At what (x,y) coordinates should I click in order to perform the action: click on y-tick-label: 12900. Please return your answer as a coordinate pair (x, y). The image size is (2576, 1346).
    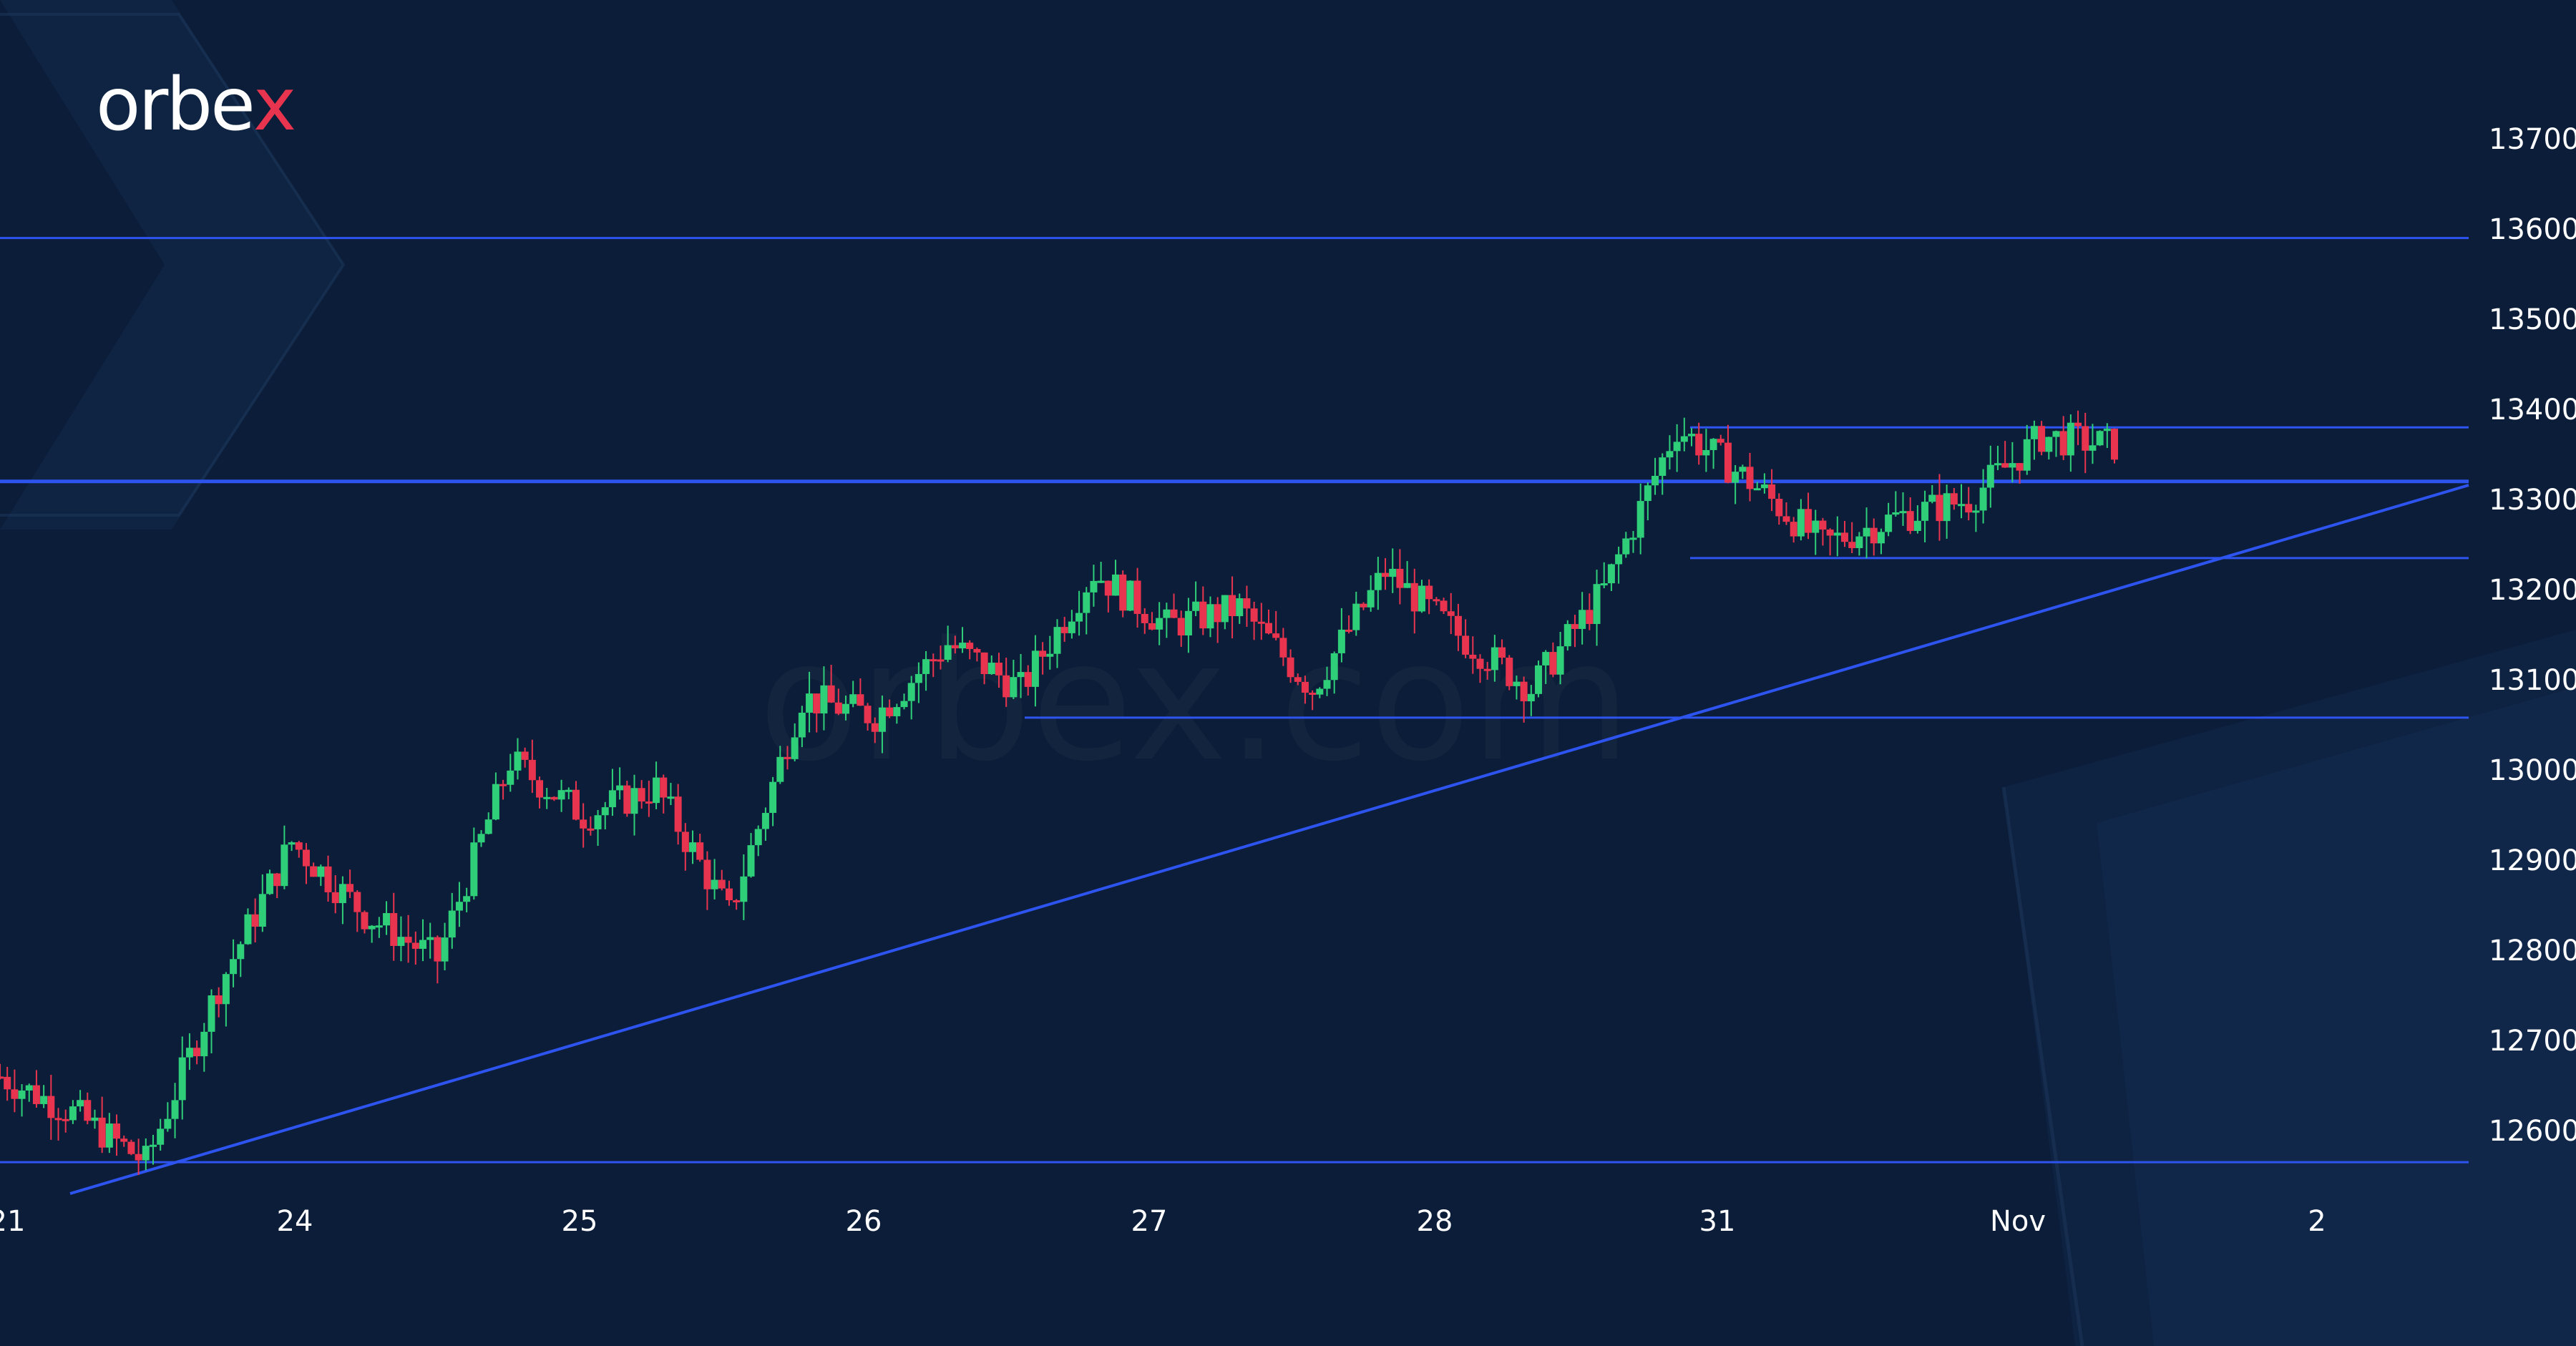
    Looking at the image, I should click on (2532, 860).